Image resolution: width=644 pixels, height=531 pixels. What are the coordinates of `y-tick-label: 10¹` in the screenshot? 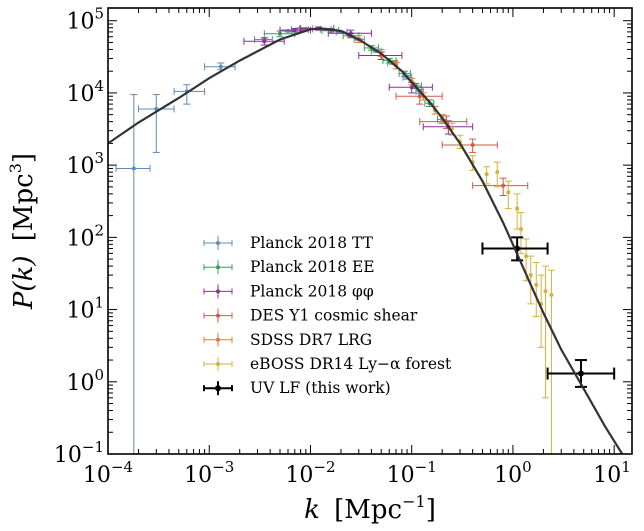 It's located at (85, 309).